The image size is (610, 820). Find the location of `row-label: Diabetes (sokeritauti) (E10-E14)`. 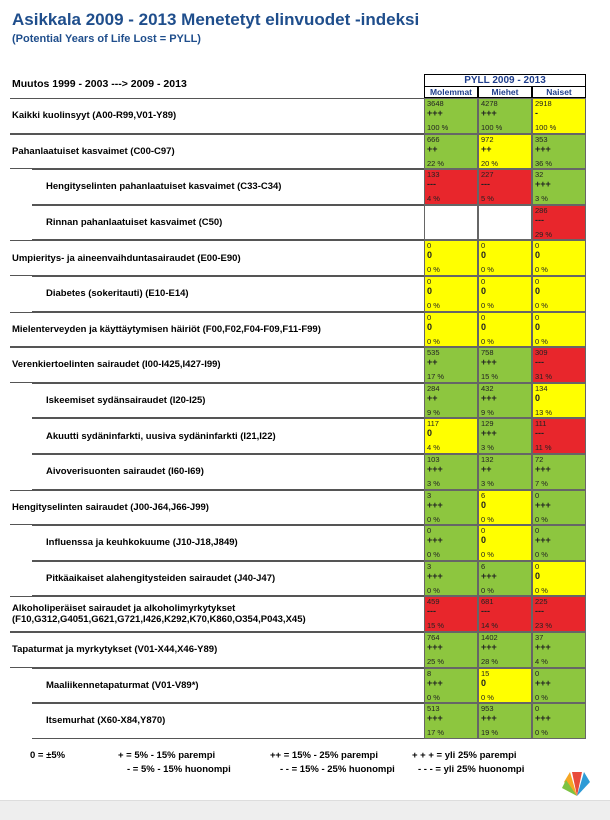

row-label: Diabetes (sokeritauti) (E10-E14) is located at coordinates (228, 294).